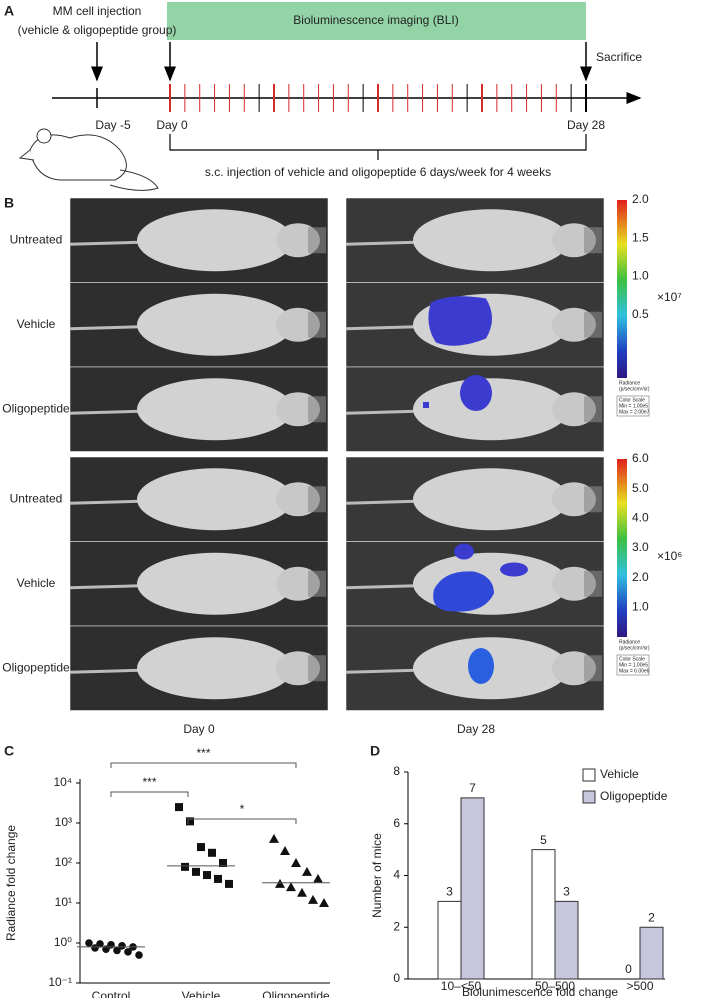  What do you see at coordinates (639, 986) in the screenshot?
I see `x-tick-label: >500` at bounding box center [639, 986].